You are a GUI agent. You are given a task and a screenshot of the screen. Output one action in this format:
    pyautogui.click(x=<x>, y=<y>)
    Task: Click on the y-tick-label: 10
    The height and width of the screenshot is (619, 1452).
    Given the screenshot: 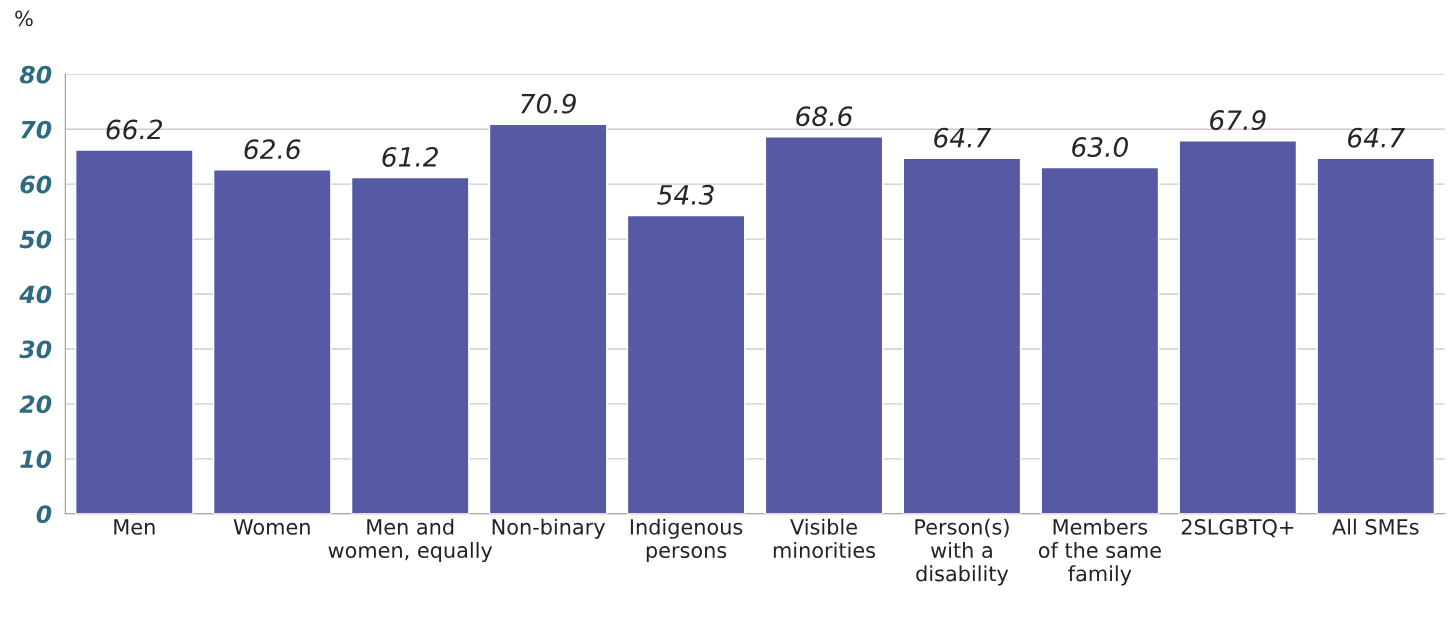 What is the action you would take?
    pyautogui.click(x=36, y=459)
    